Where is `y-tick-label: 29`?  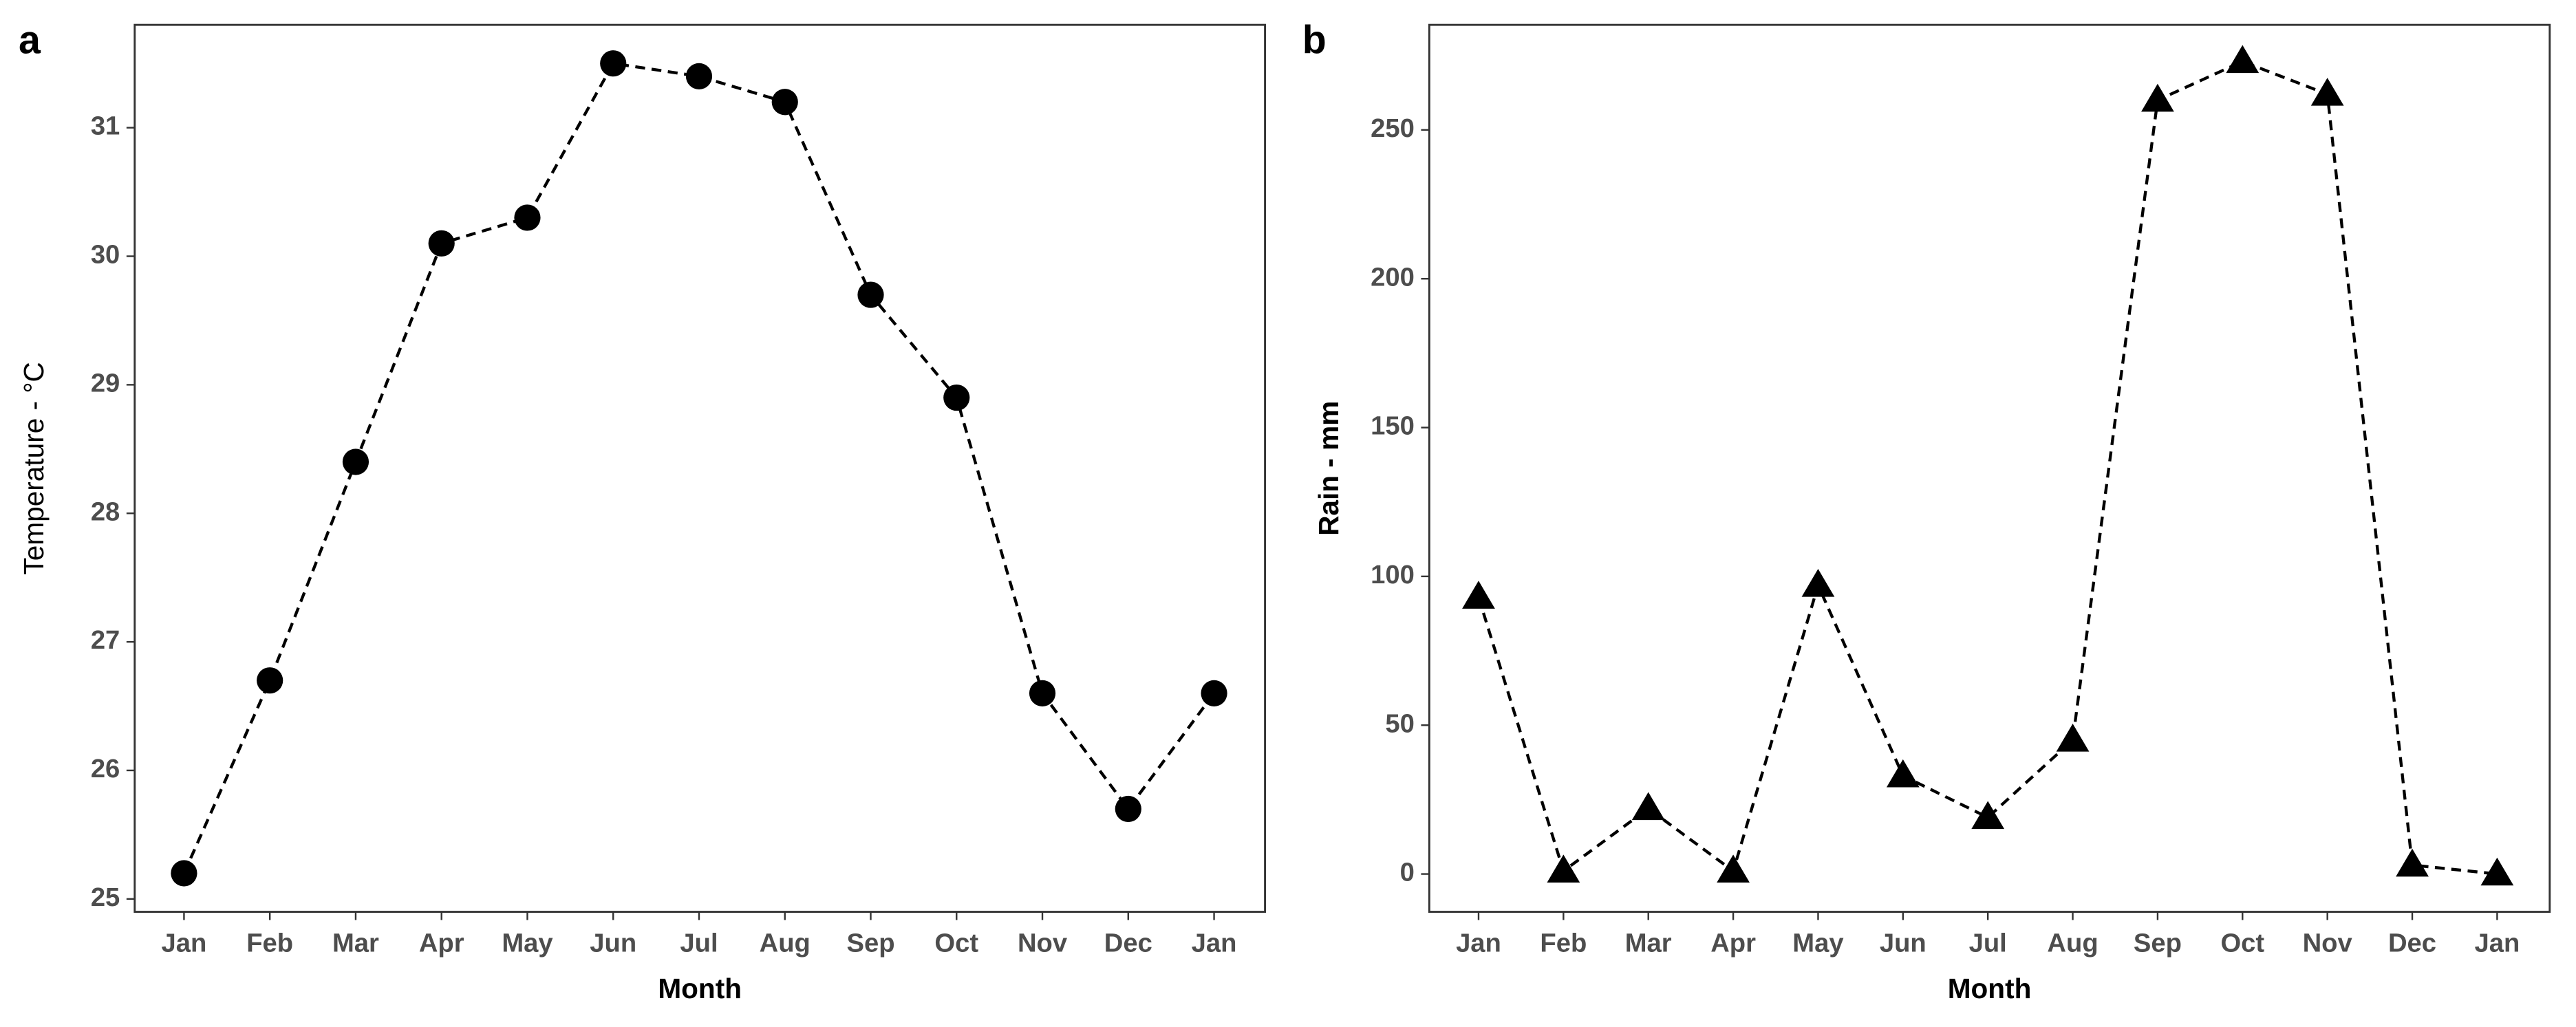
y-tick-label: 29 is located at coordinates (105, 383).